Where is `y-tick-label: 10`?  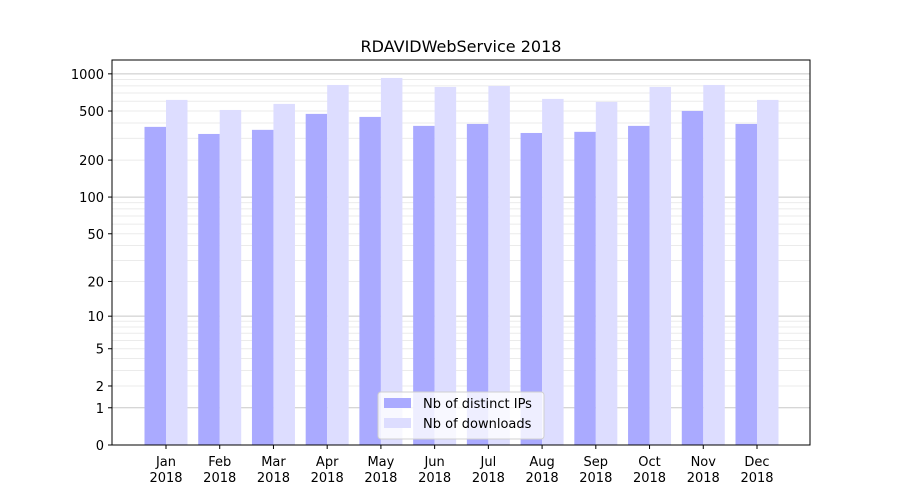
y-tick-label: 10 is located at coordinates (95, 317).